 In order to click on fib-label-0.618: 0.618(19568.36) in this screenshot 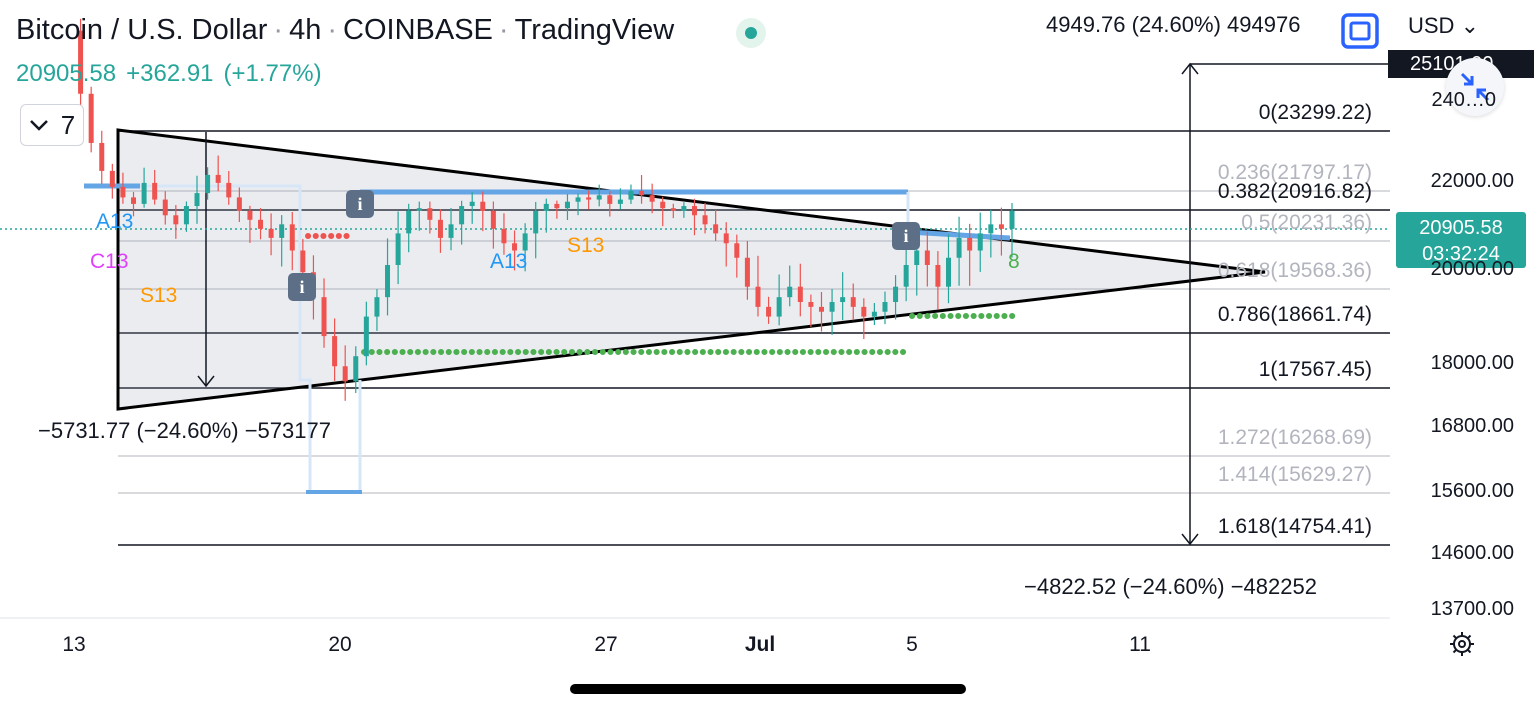, I will do `click(1294, 270)`.